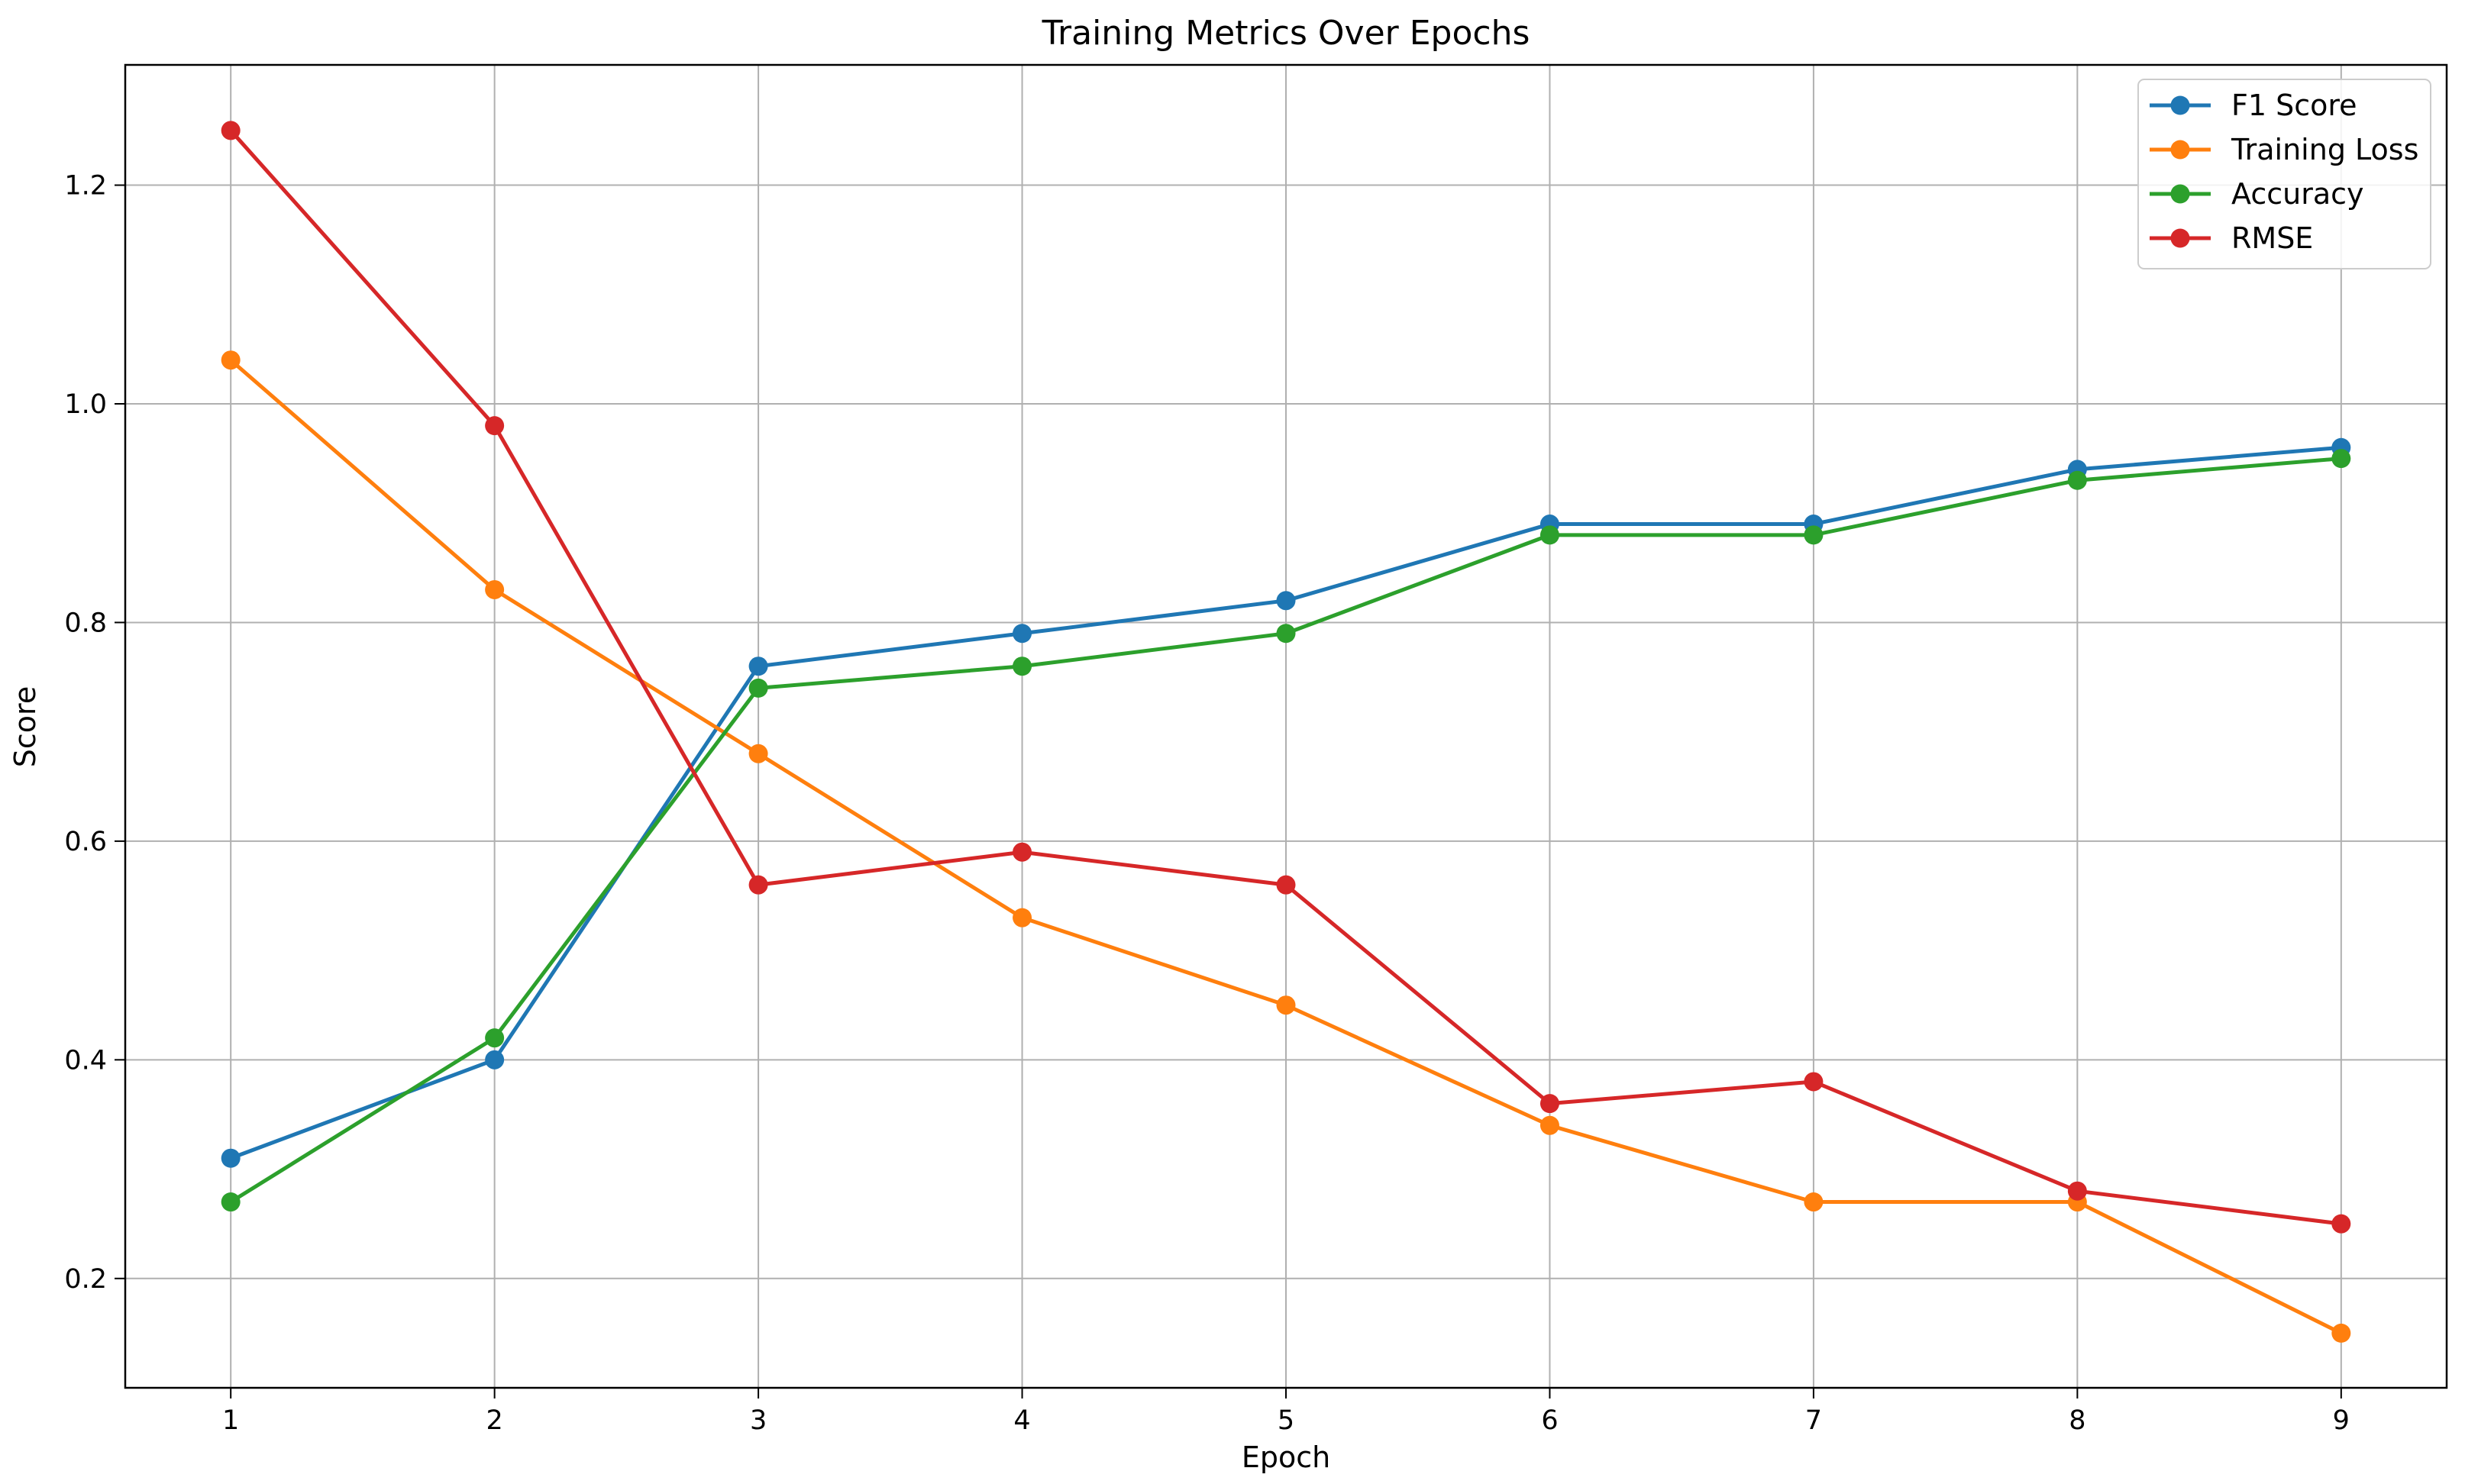 This screenshot has height=1484, width=2465. Describe the element at coordinates (85, 623) in the screenshot. I see `y-tick-label: 0.8` at that location.